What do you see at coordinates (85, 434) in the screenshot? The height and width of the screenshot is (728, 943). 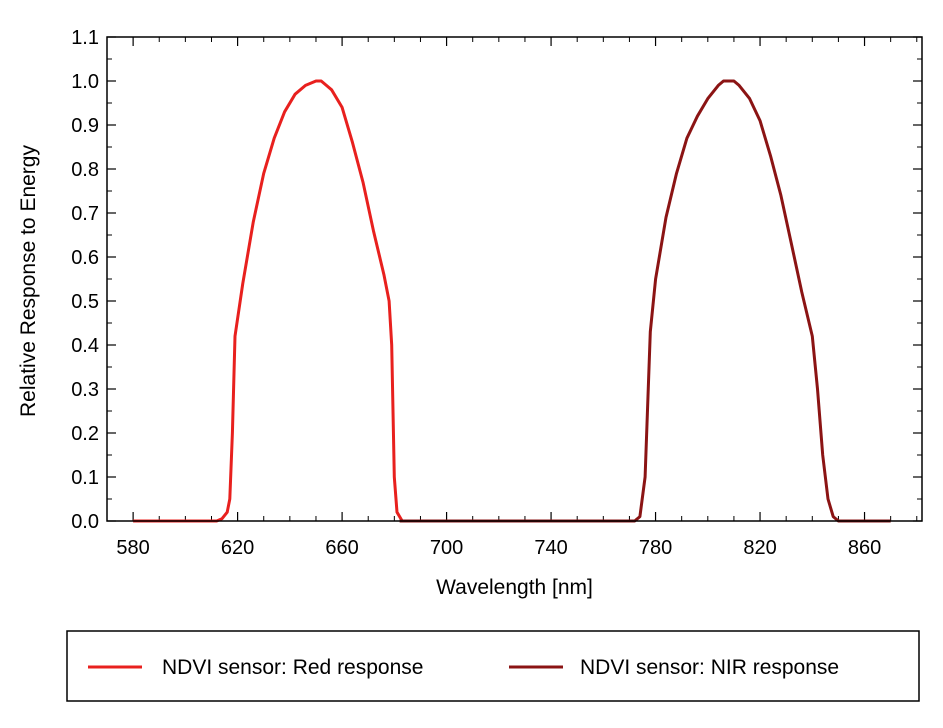 I see `y-tick-label: 0.2` at bounding box center [85, 434].